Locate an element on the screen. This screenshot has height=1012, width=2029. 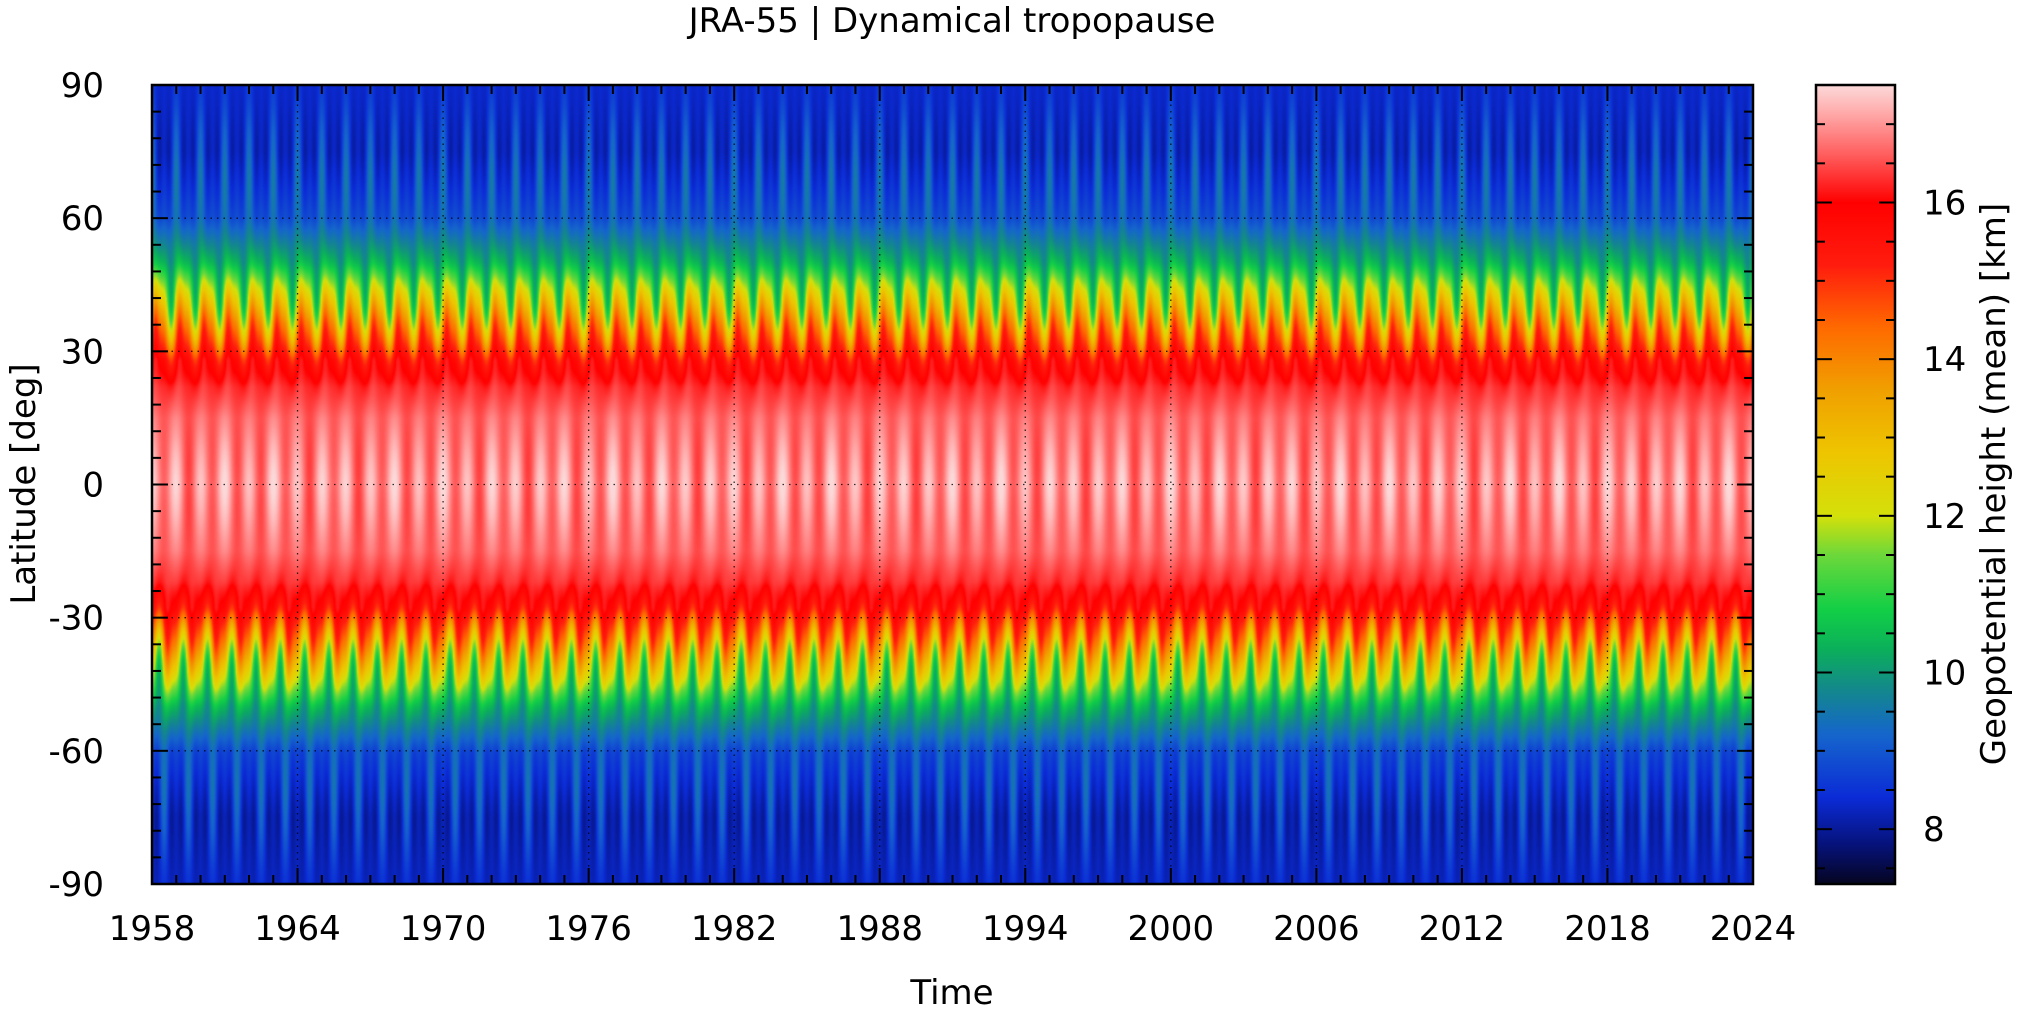
y-tick-label: -90 is located at coordinates (76, 885).